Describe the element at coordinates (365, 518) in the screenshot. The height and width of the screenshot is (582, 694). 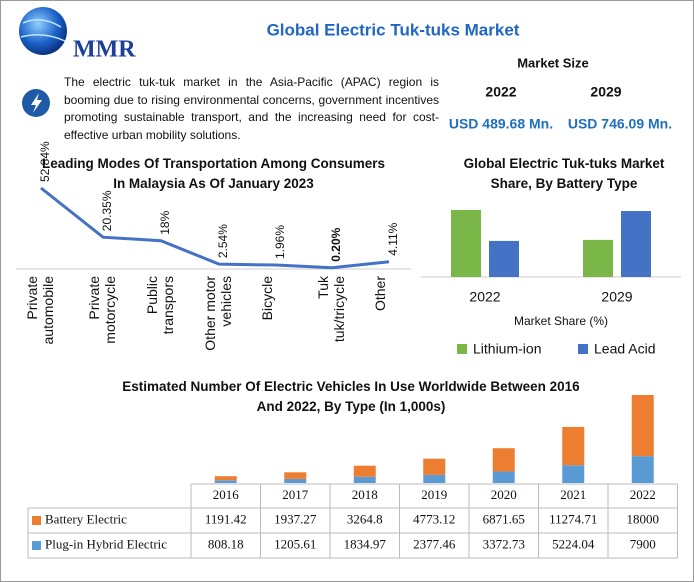
I see `table-value: 3264.8` at that location.